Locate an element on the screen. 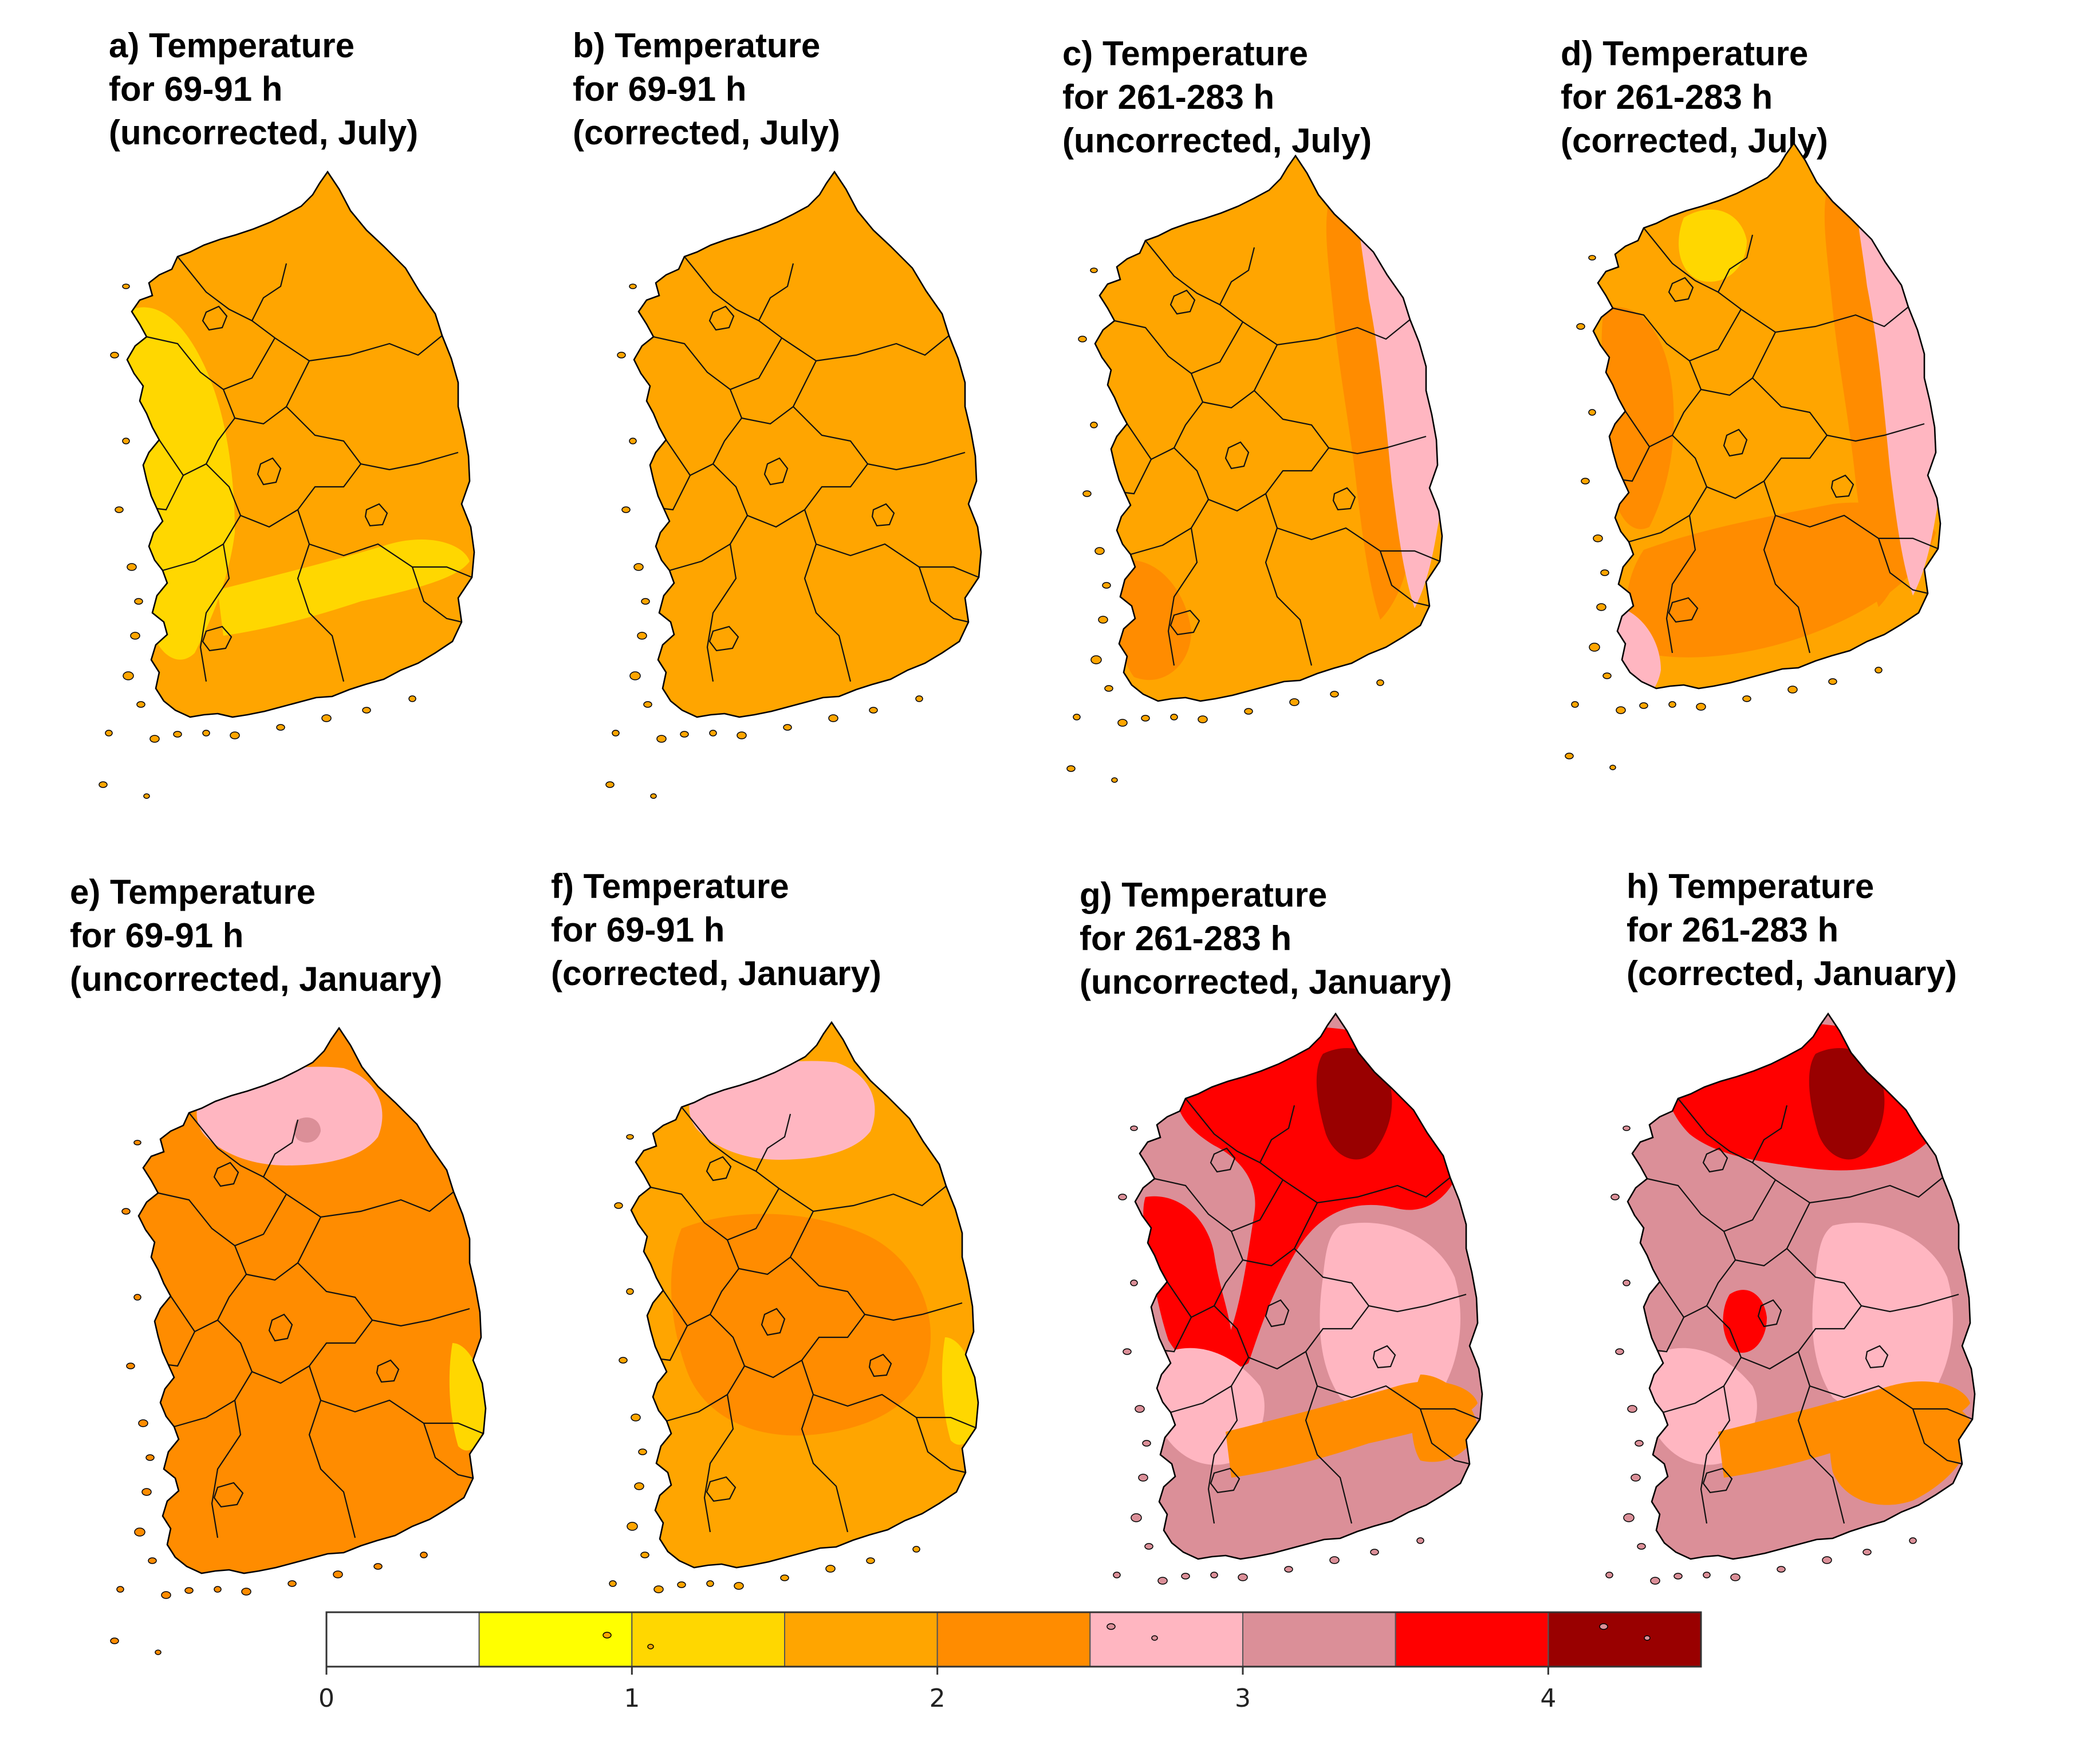  panel-title-line: for 69-91 h is located at coordinates (196, 89).